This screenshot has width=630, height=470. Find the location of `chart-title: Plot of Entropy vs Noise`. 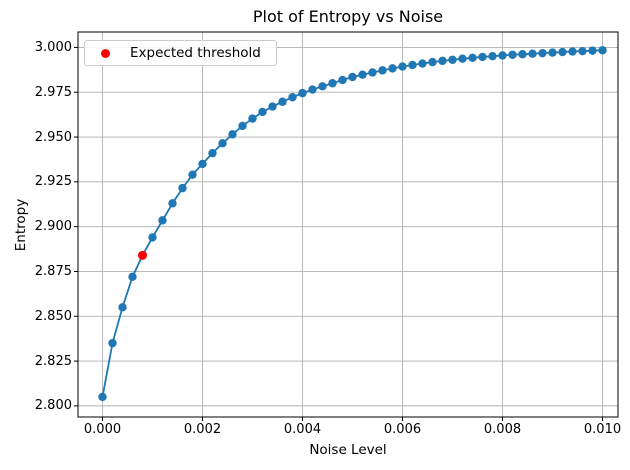

chart-title: Plot of Entropy vs Noise is located at coordinates (348, 16).